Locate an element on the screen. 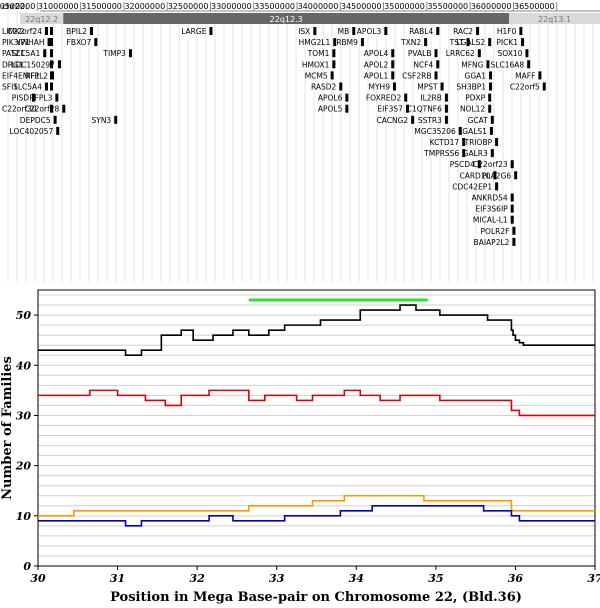 The width and height of the screenshot is (600, 608). x-tick-label: 31 is located at coordinates (117, 578).